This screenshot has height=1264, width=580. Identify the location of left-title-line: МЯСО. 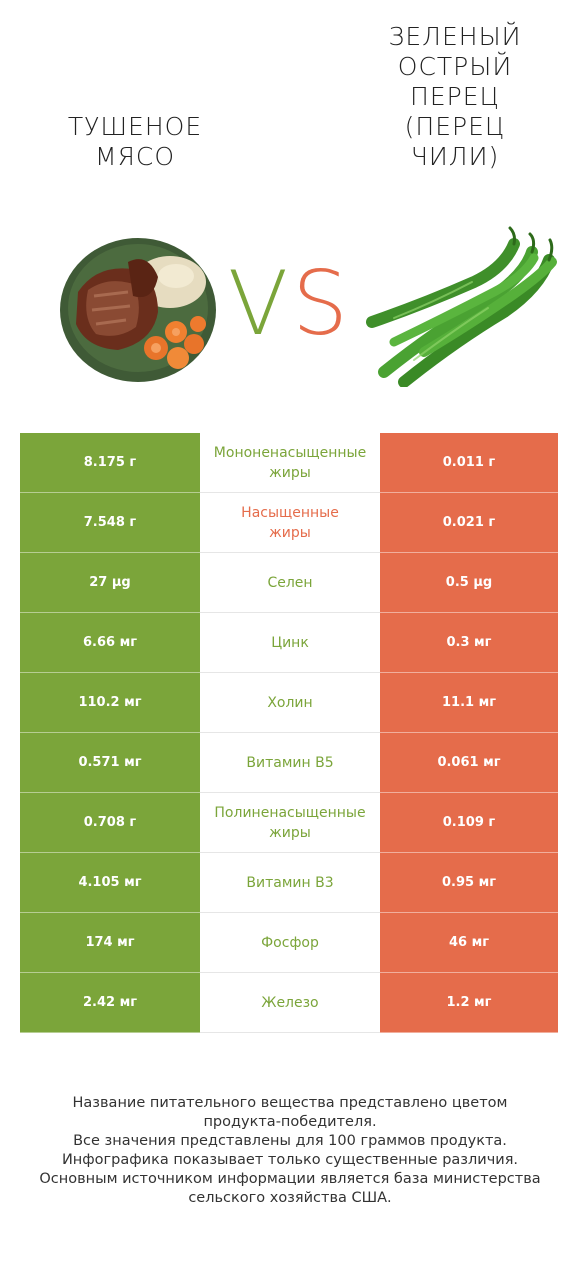
(135, 156).